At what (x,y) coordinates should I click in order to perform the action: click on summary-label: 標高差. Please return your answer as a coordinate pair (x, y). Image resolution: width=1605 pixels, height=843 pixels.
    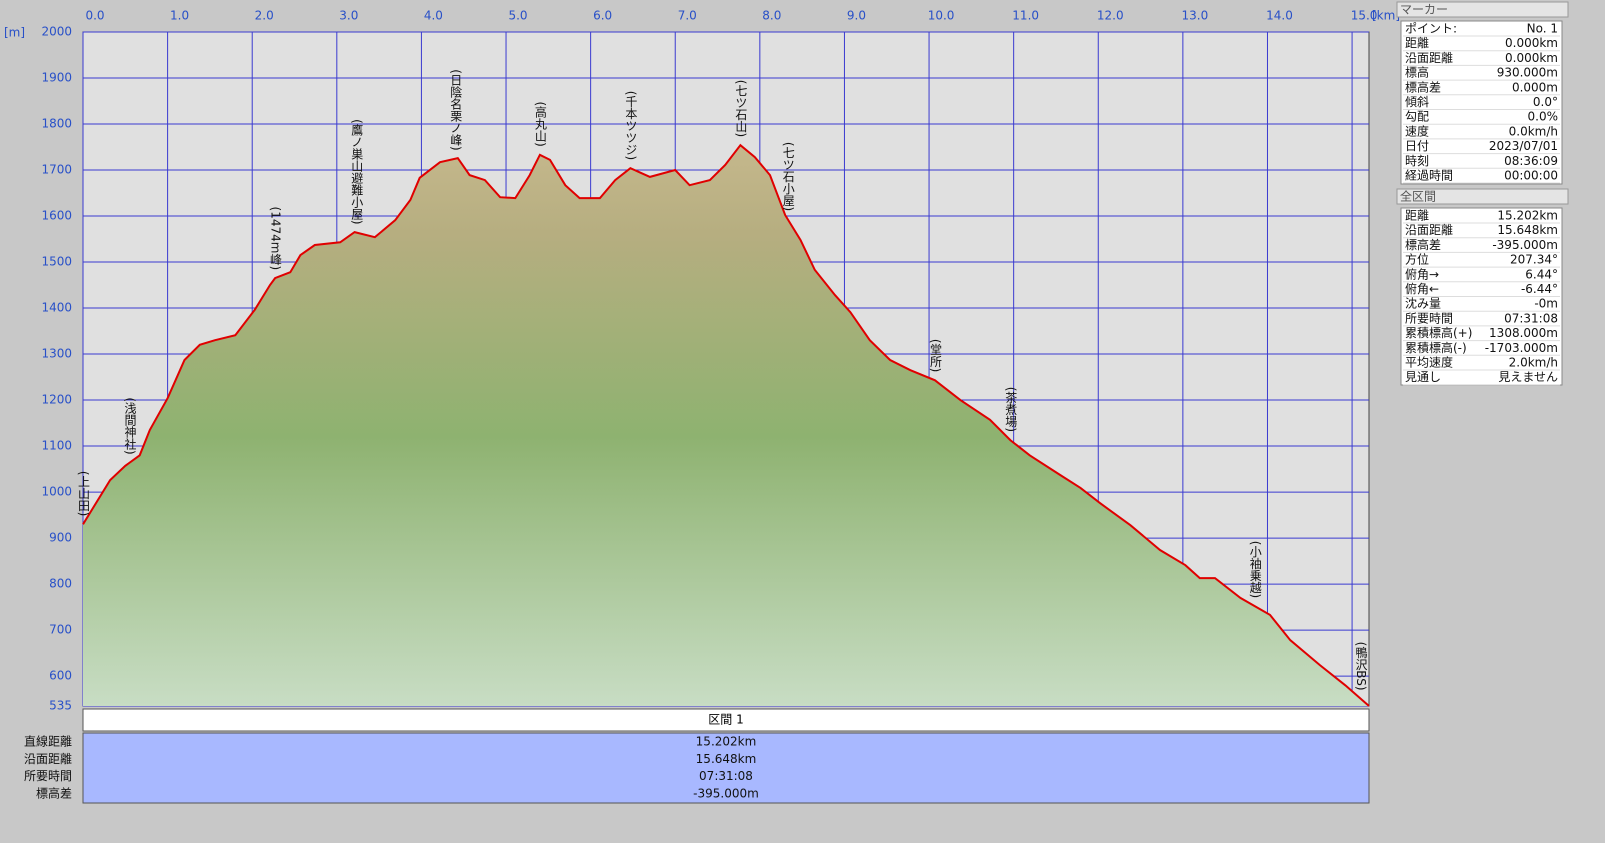
    Looking at the image, I should click on (54, 792).